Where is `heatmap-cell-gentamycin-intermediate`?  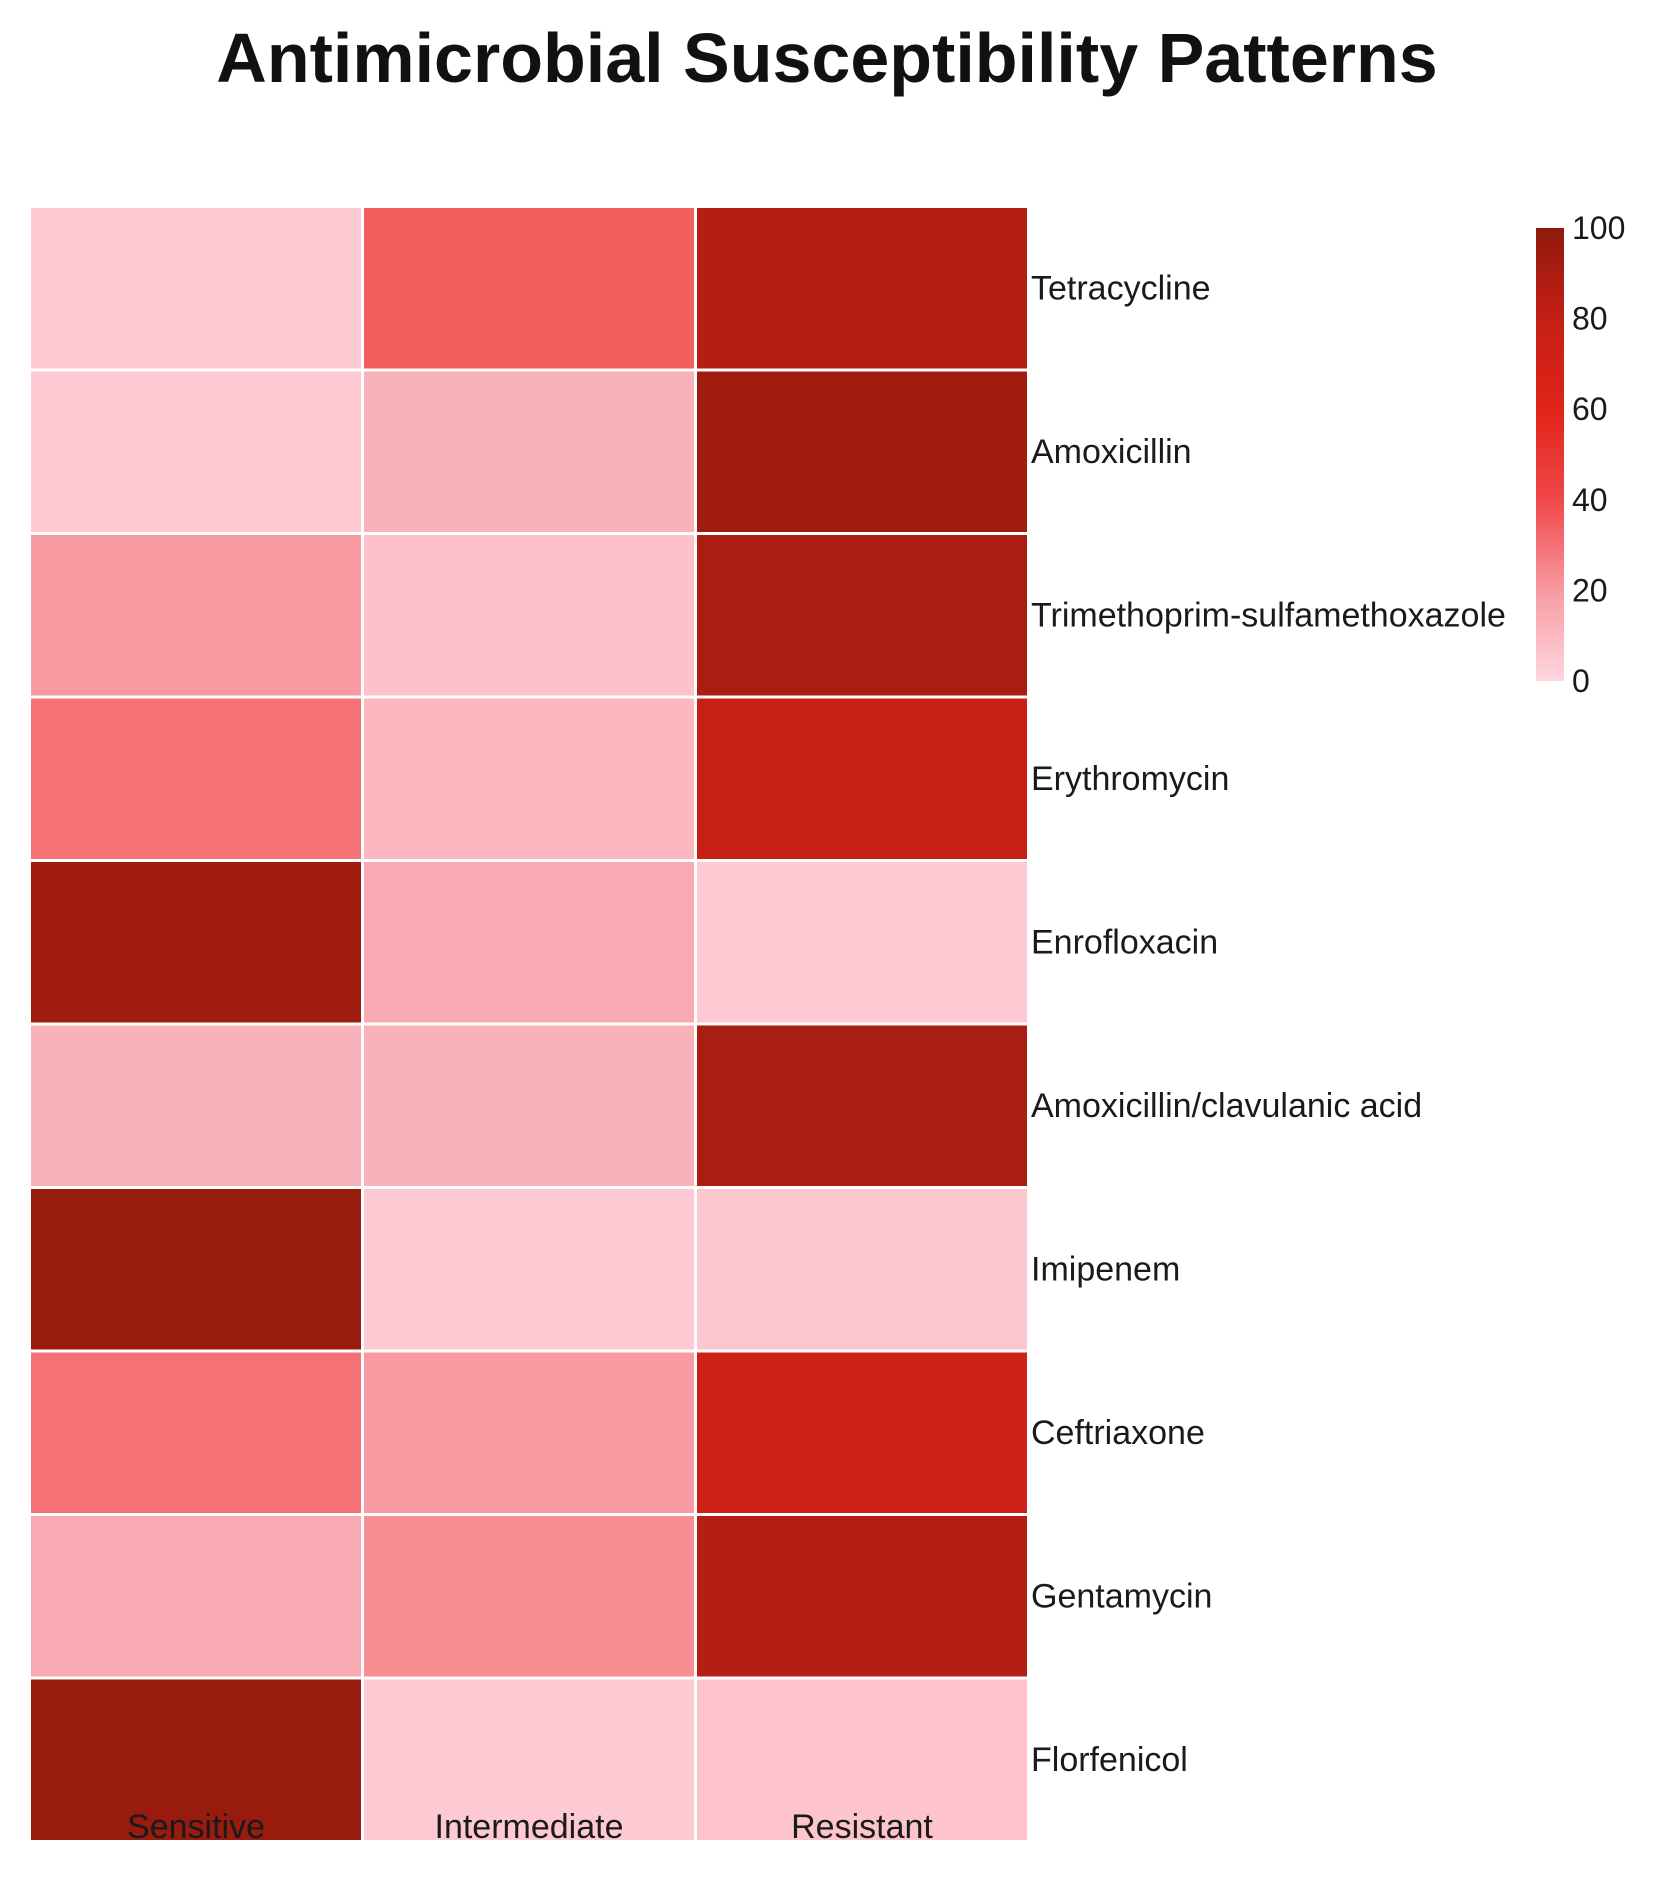
heatmap-cell-gentamycin-intermediate is located at coordinates (529, 1596).